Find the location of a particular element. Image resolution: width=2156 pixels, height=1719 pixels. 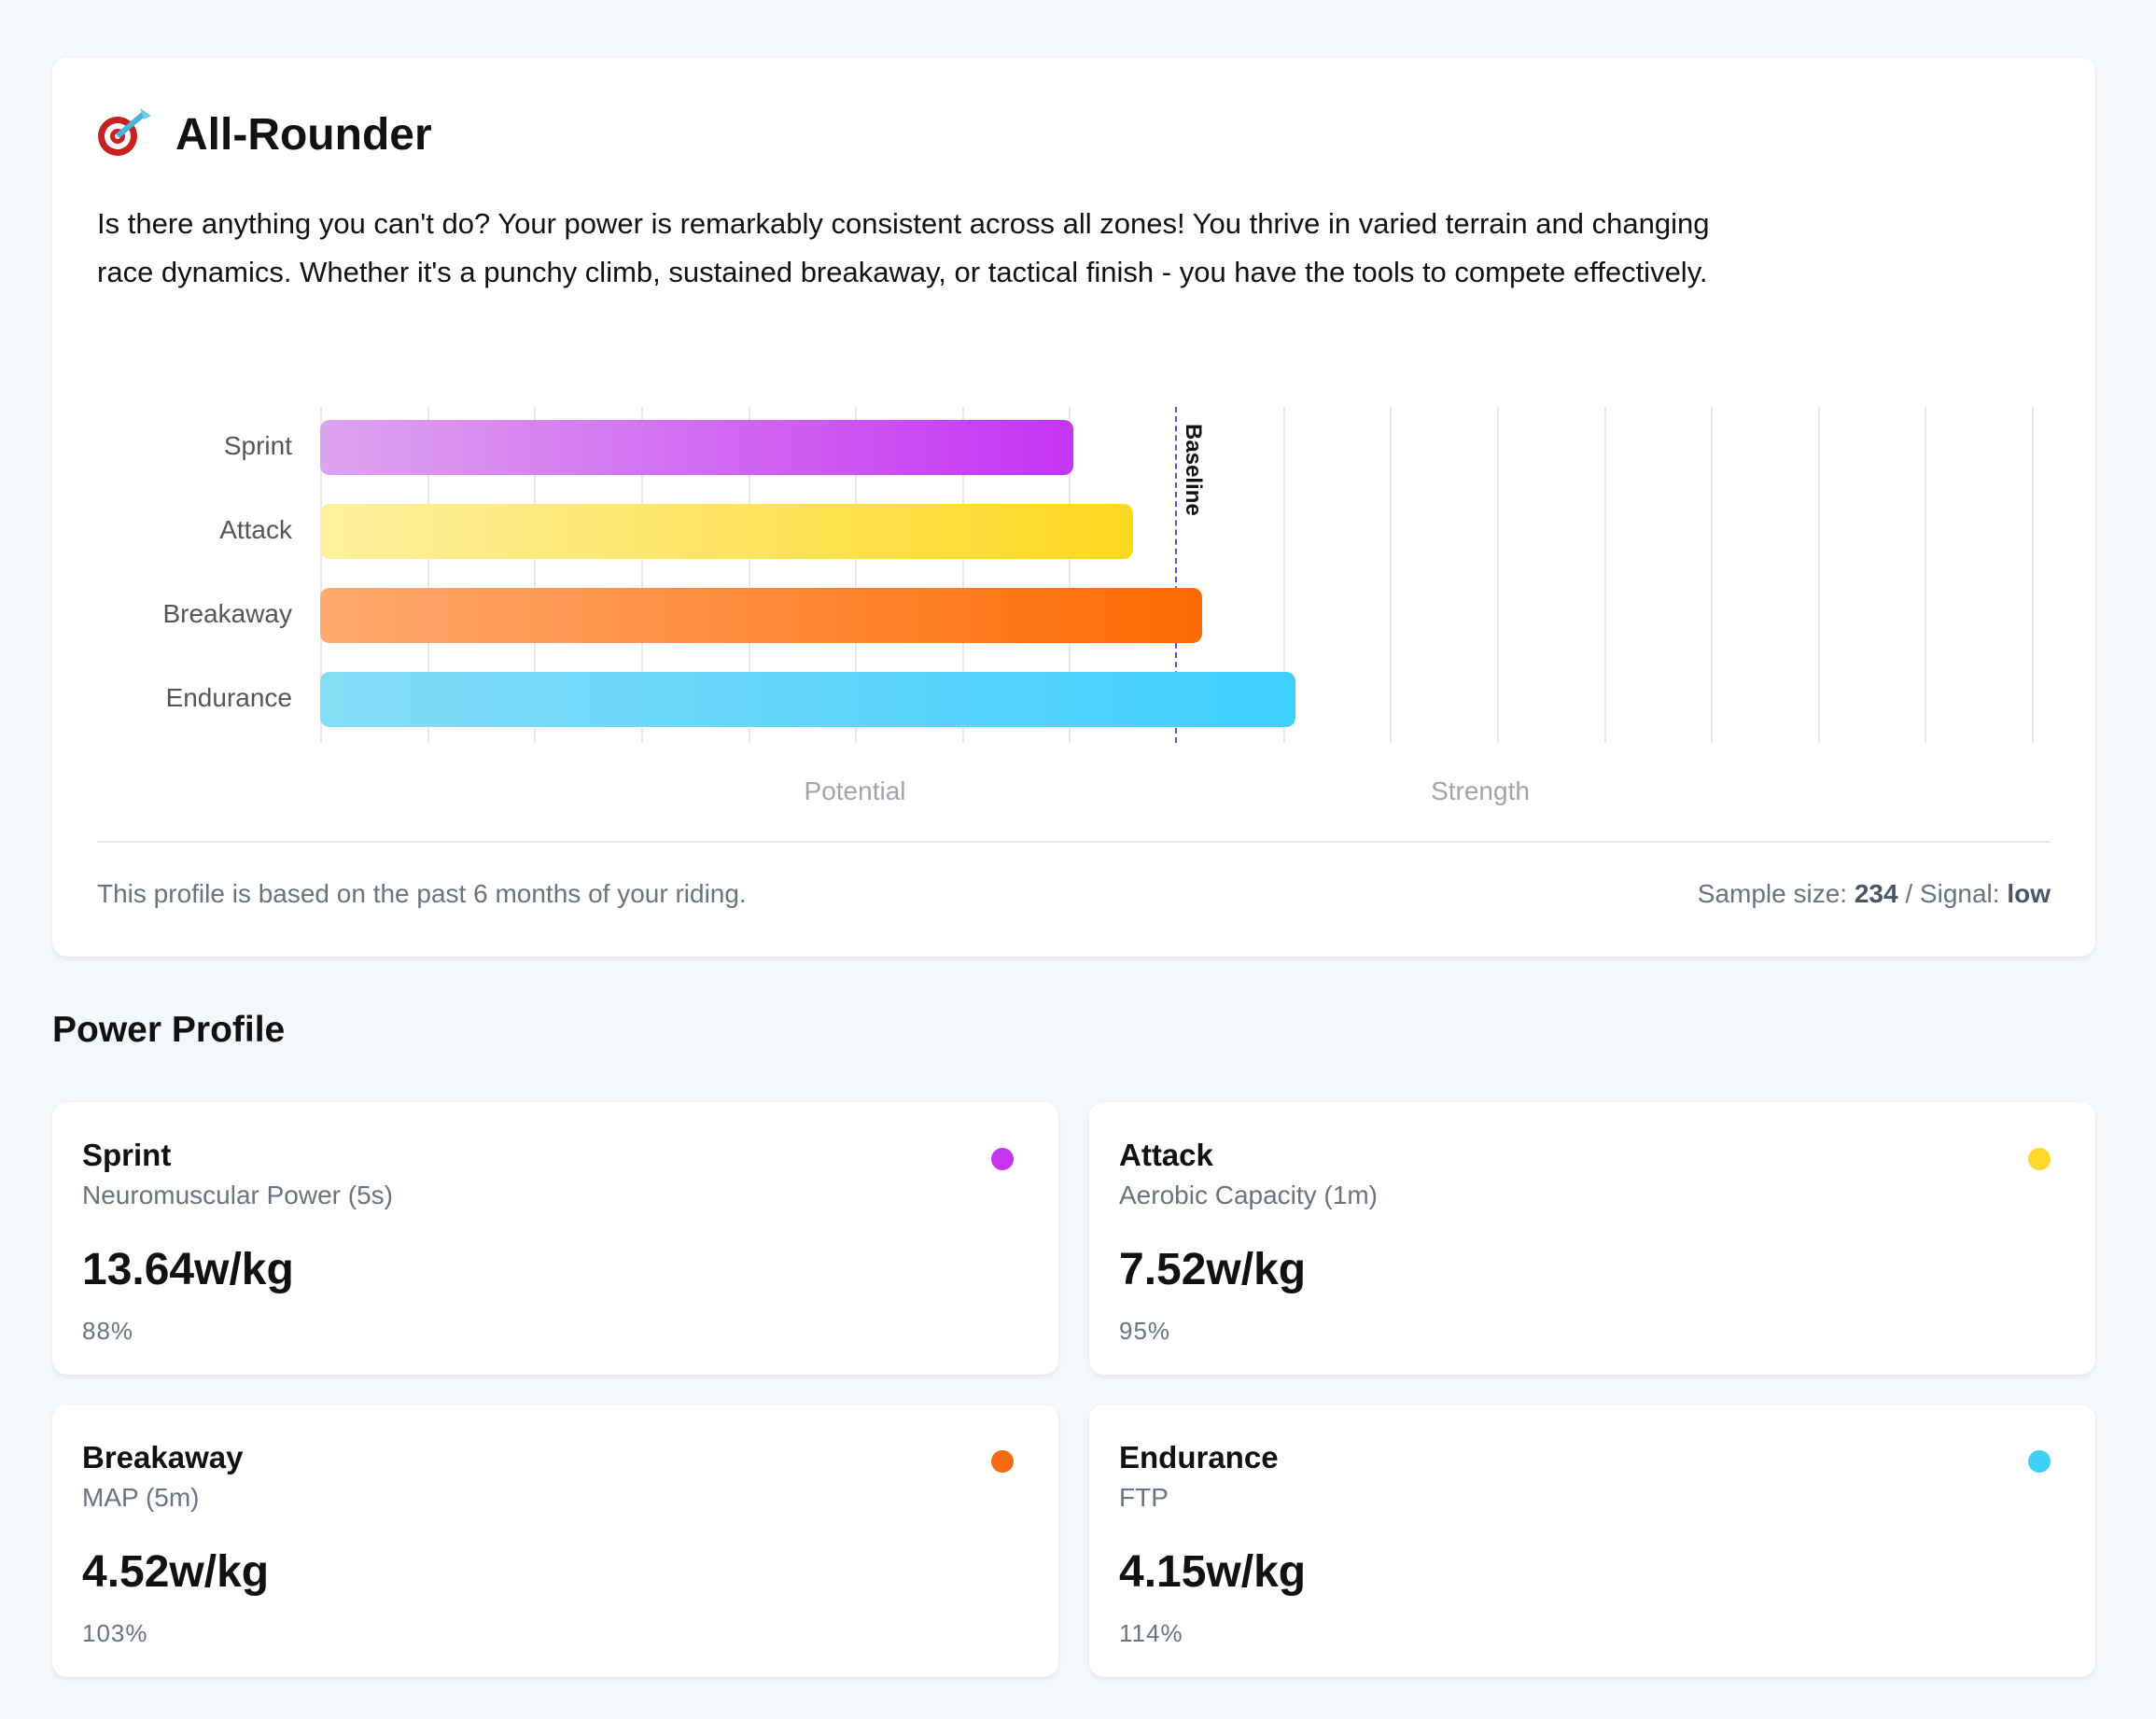

x-label-potential: Potential is located at coordinates (855, 790).